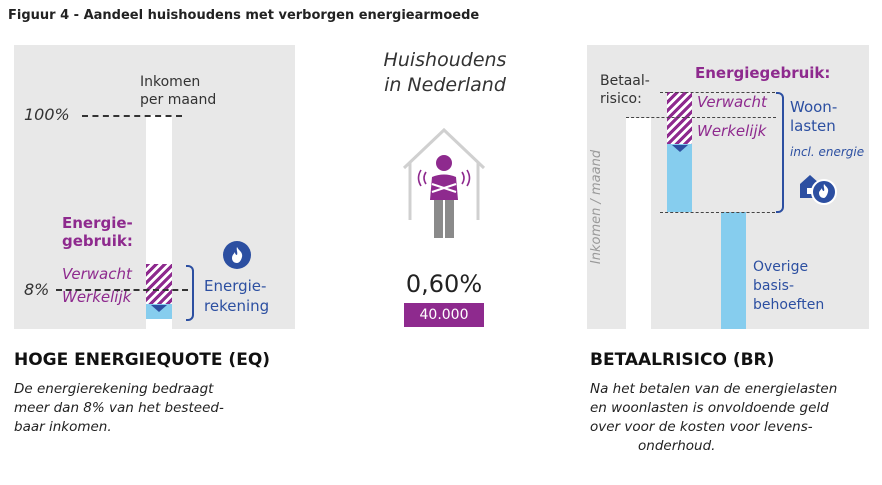 This screenshot has height=485, width=882. I want to click on line-8-pct, so click(122, 290).